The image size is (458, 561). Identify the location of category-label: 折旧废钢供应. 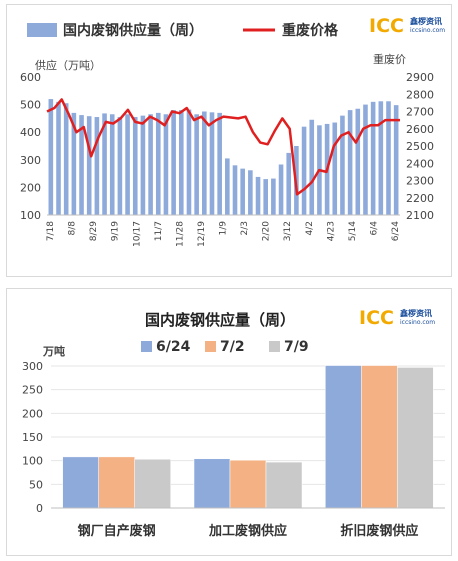
(379, 531).